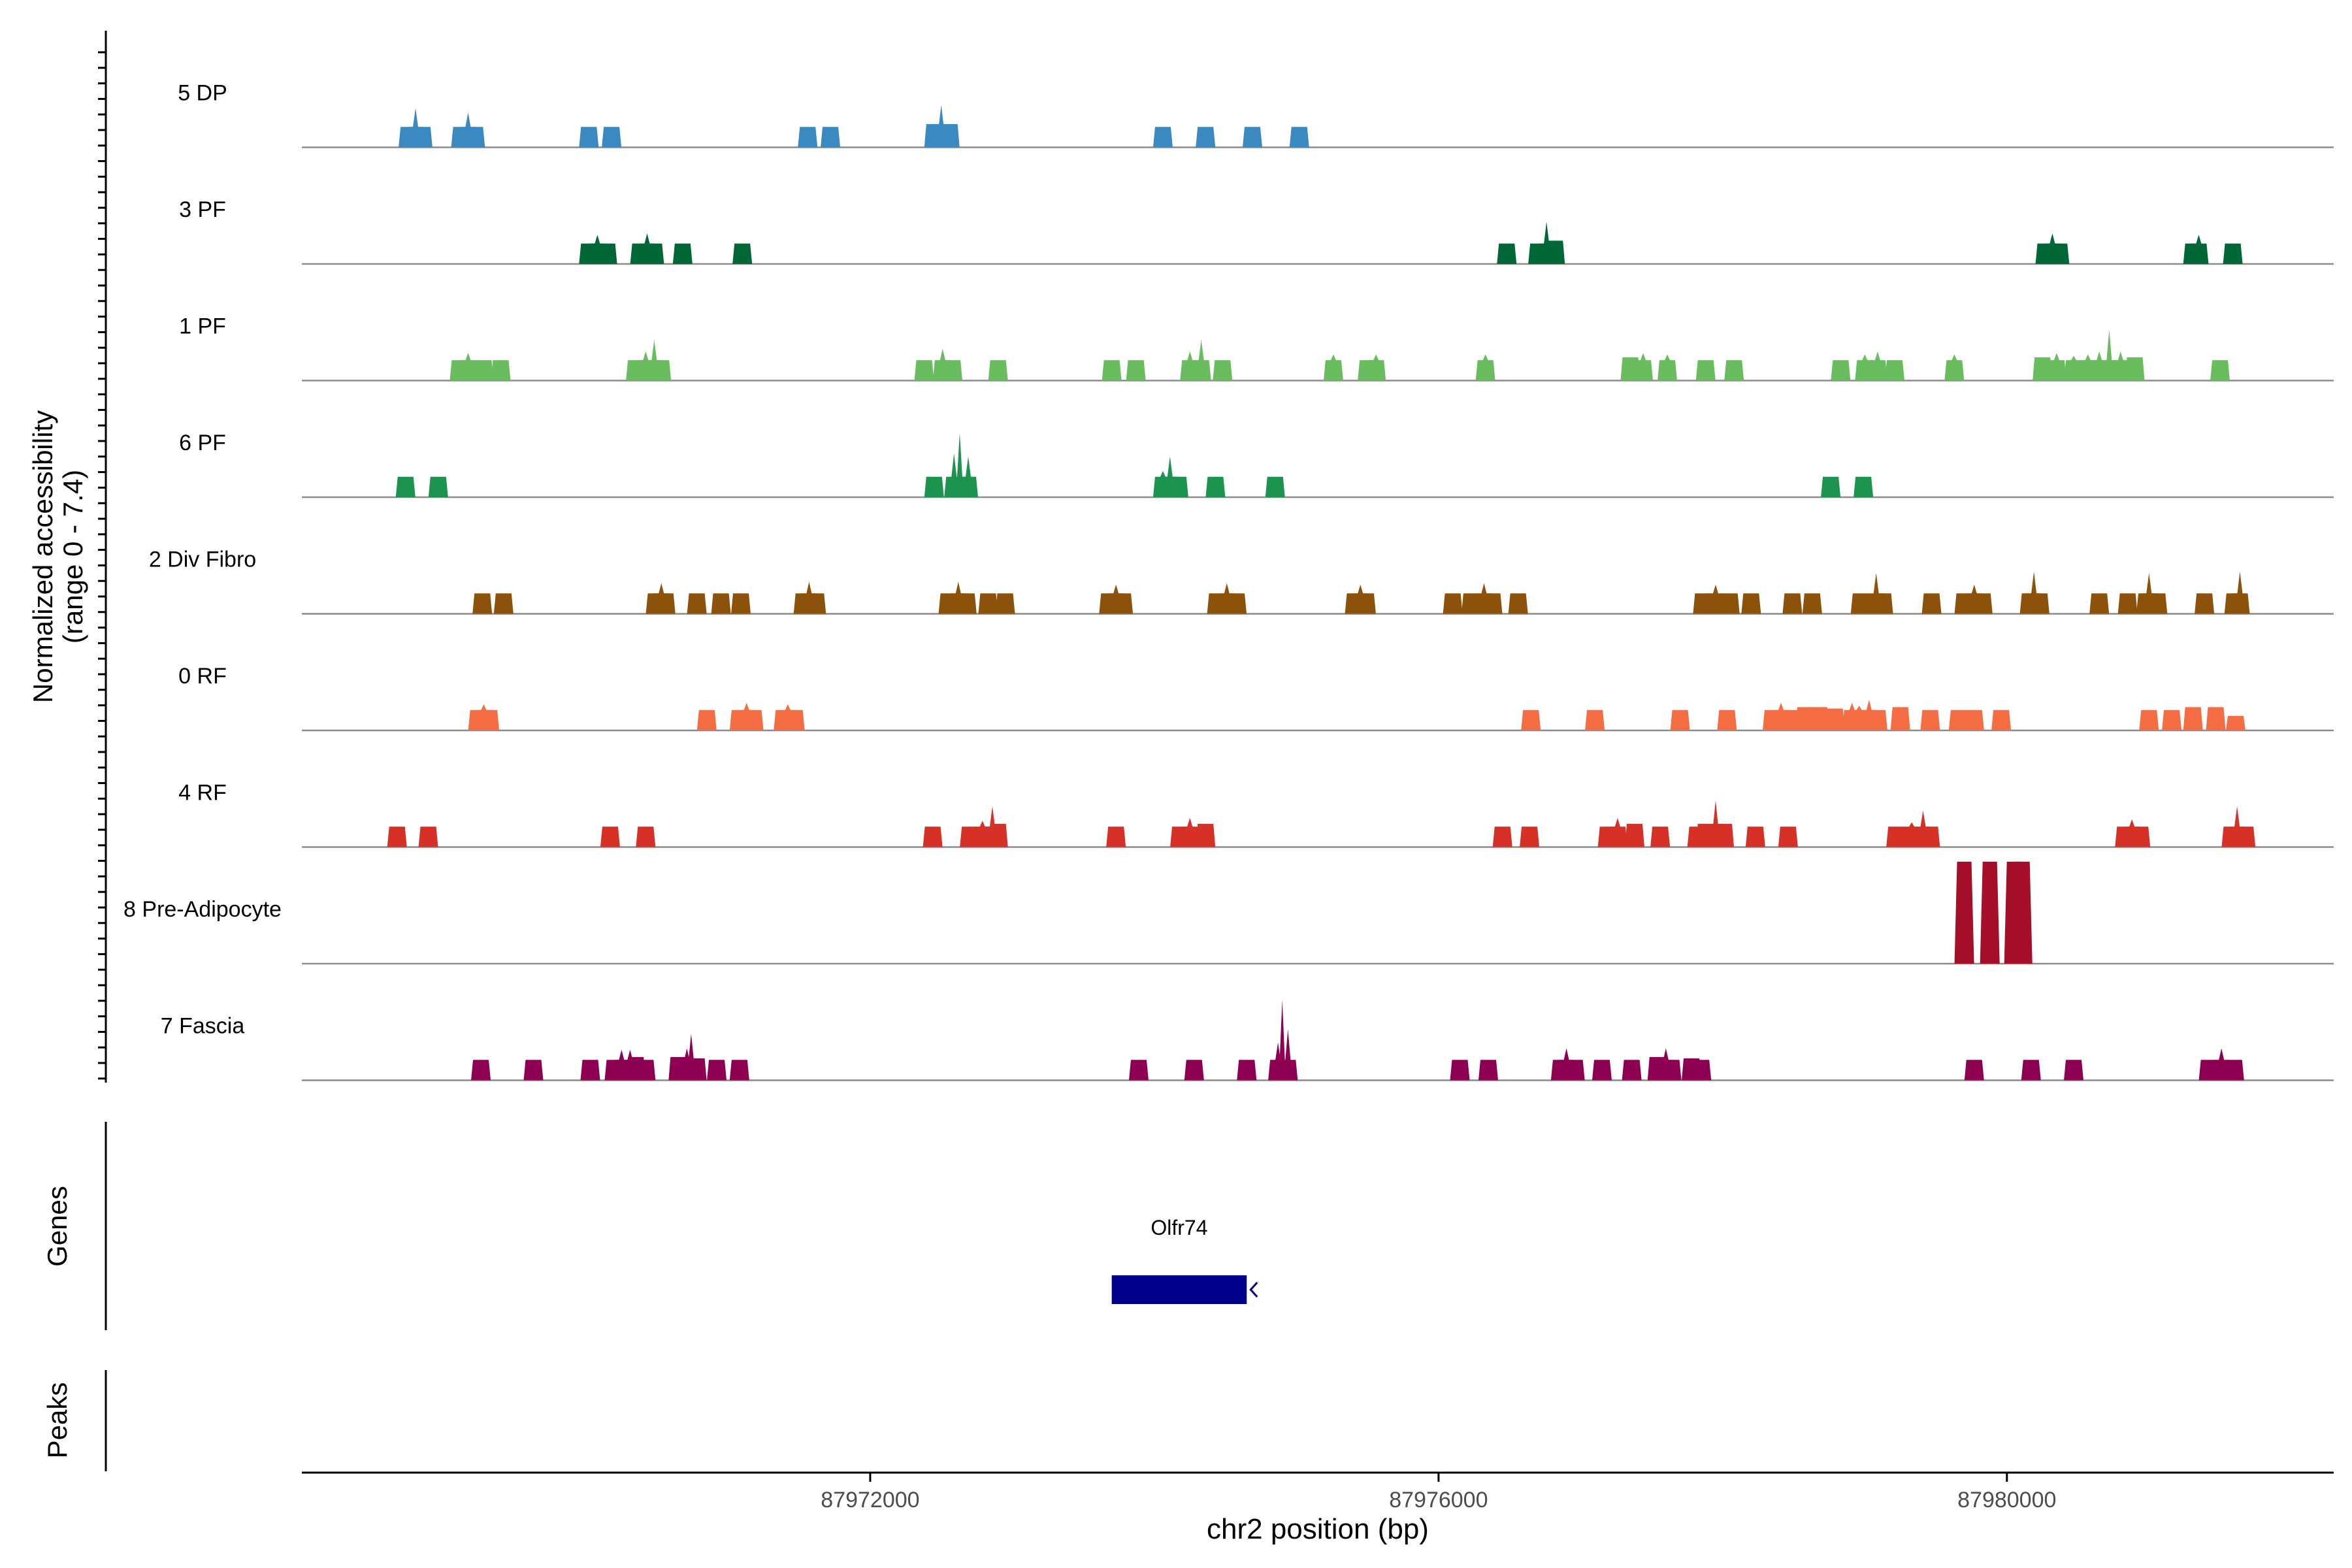  What do you see at coordinates (57, 1420) in the screenshot?
I see `peaks-panel-label: Peaks` at bounding box center [57, 1420].